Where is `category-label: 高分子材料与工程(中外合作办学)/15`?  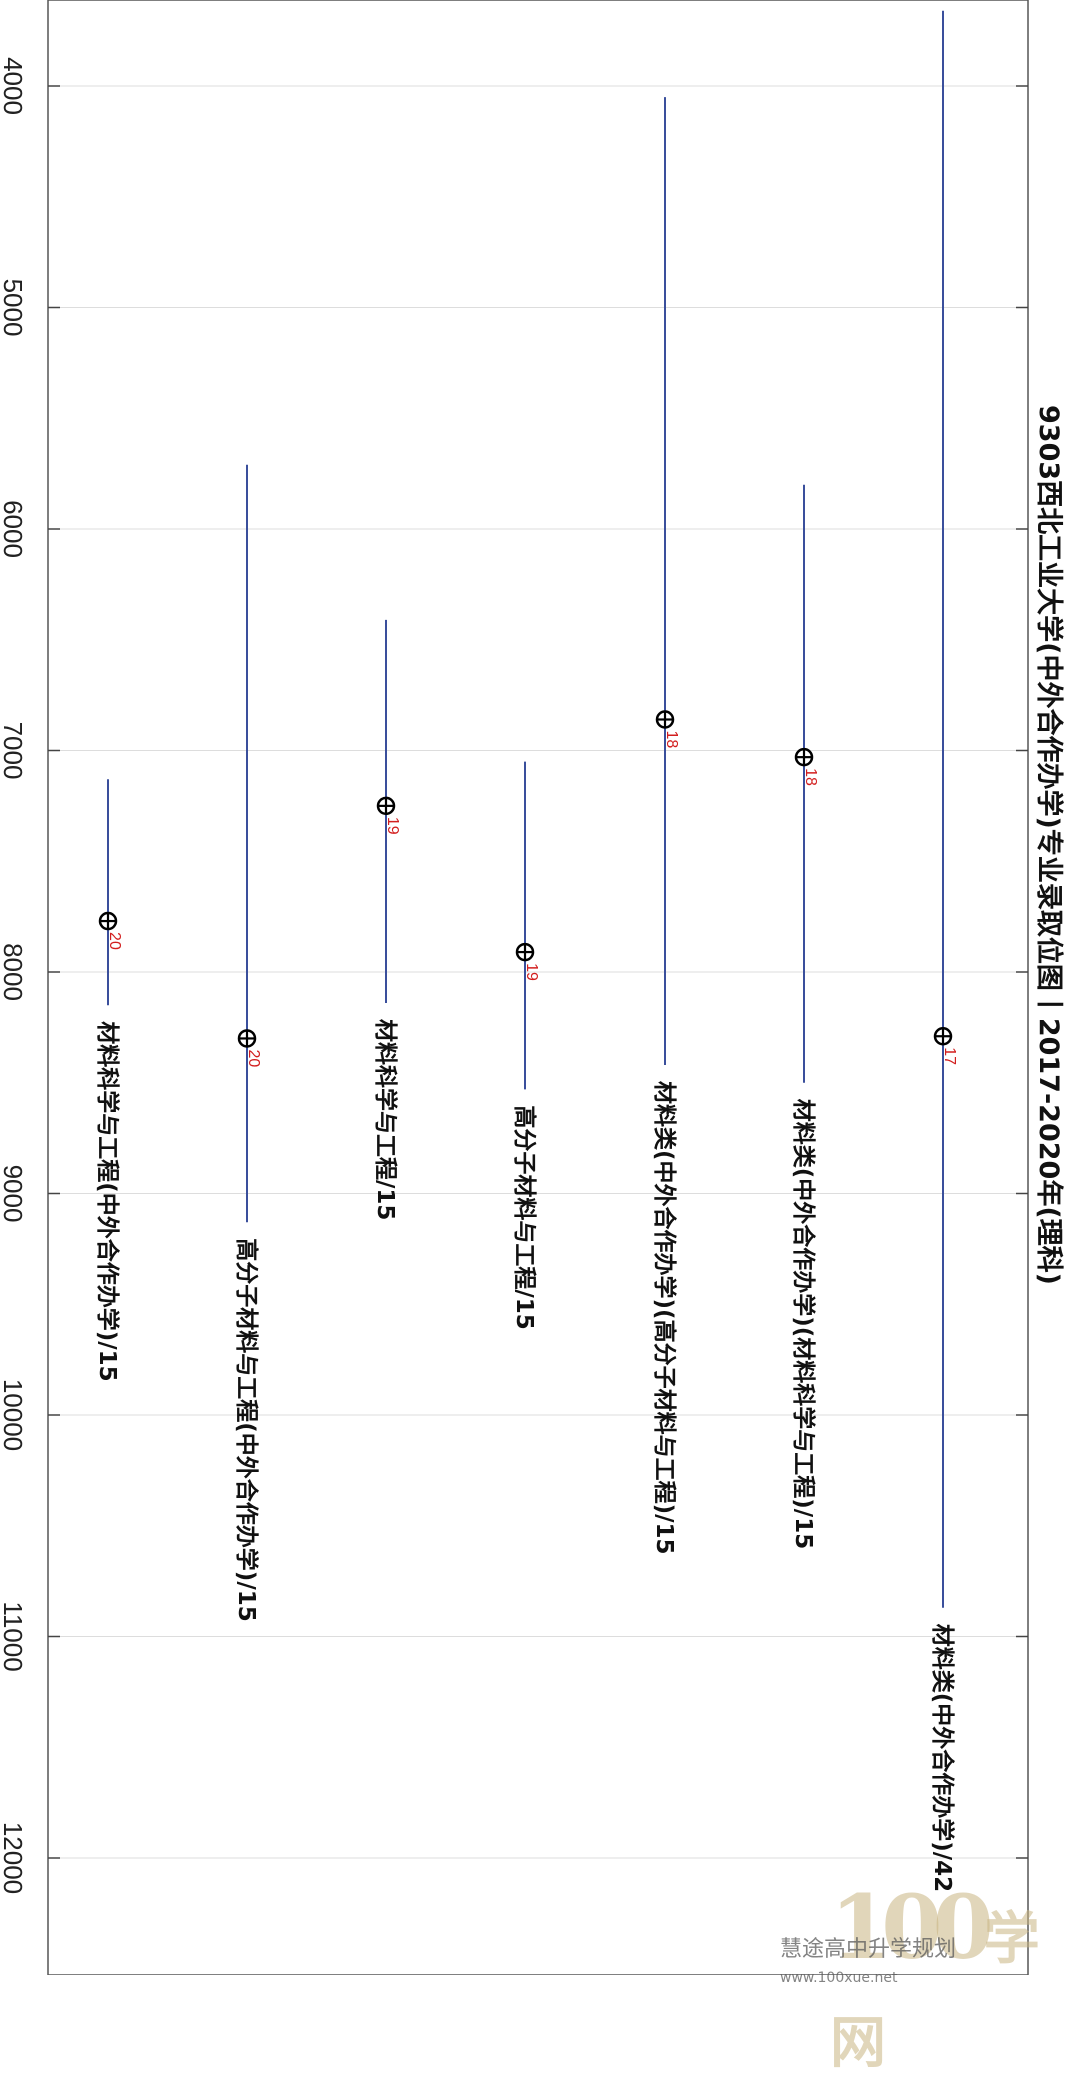 category-label: 高分子材料与工程(中外合作办学)/15 is located at coordinates (246, 1429).